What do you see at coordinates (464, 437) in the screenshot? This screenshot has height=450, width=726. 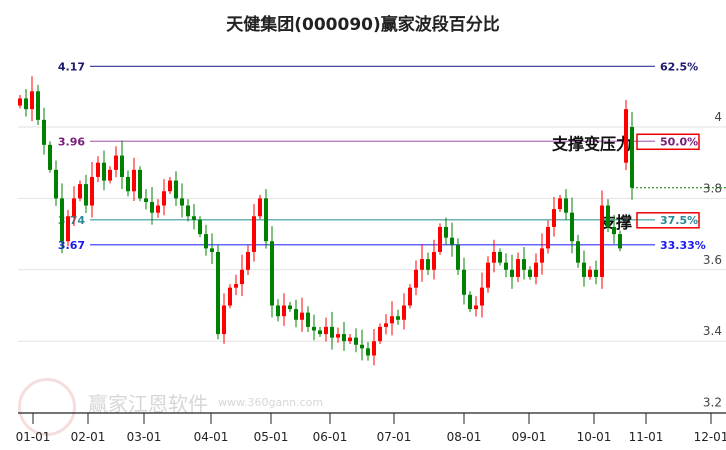 I see `x-tick-label: 08-01` at bounding box center [464, 437].